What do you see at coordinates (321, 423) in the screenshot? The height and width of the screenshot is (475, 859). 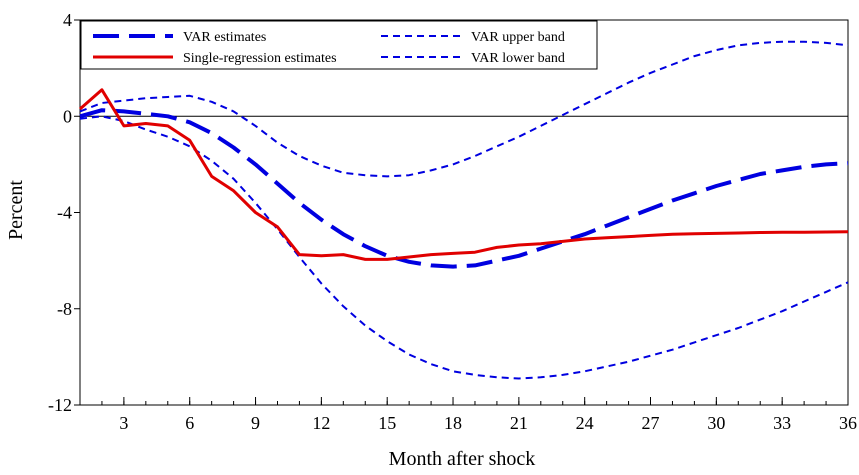 I see `x-tick-label: 12` at bounding box center [321, 423].